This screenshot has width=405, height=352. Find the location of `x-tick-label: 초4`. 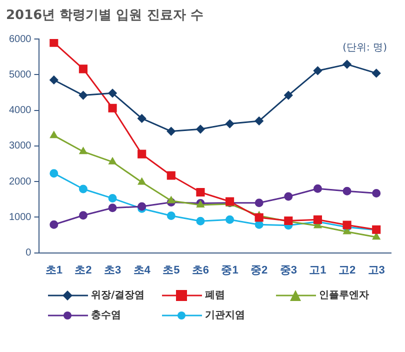

x-tick-label: 초4 is located at coordinates (142, 270).